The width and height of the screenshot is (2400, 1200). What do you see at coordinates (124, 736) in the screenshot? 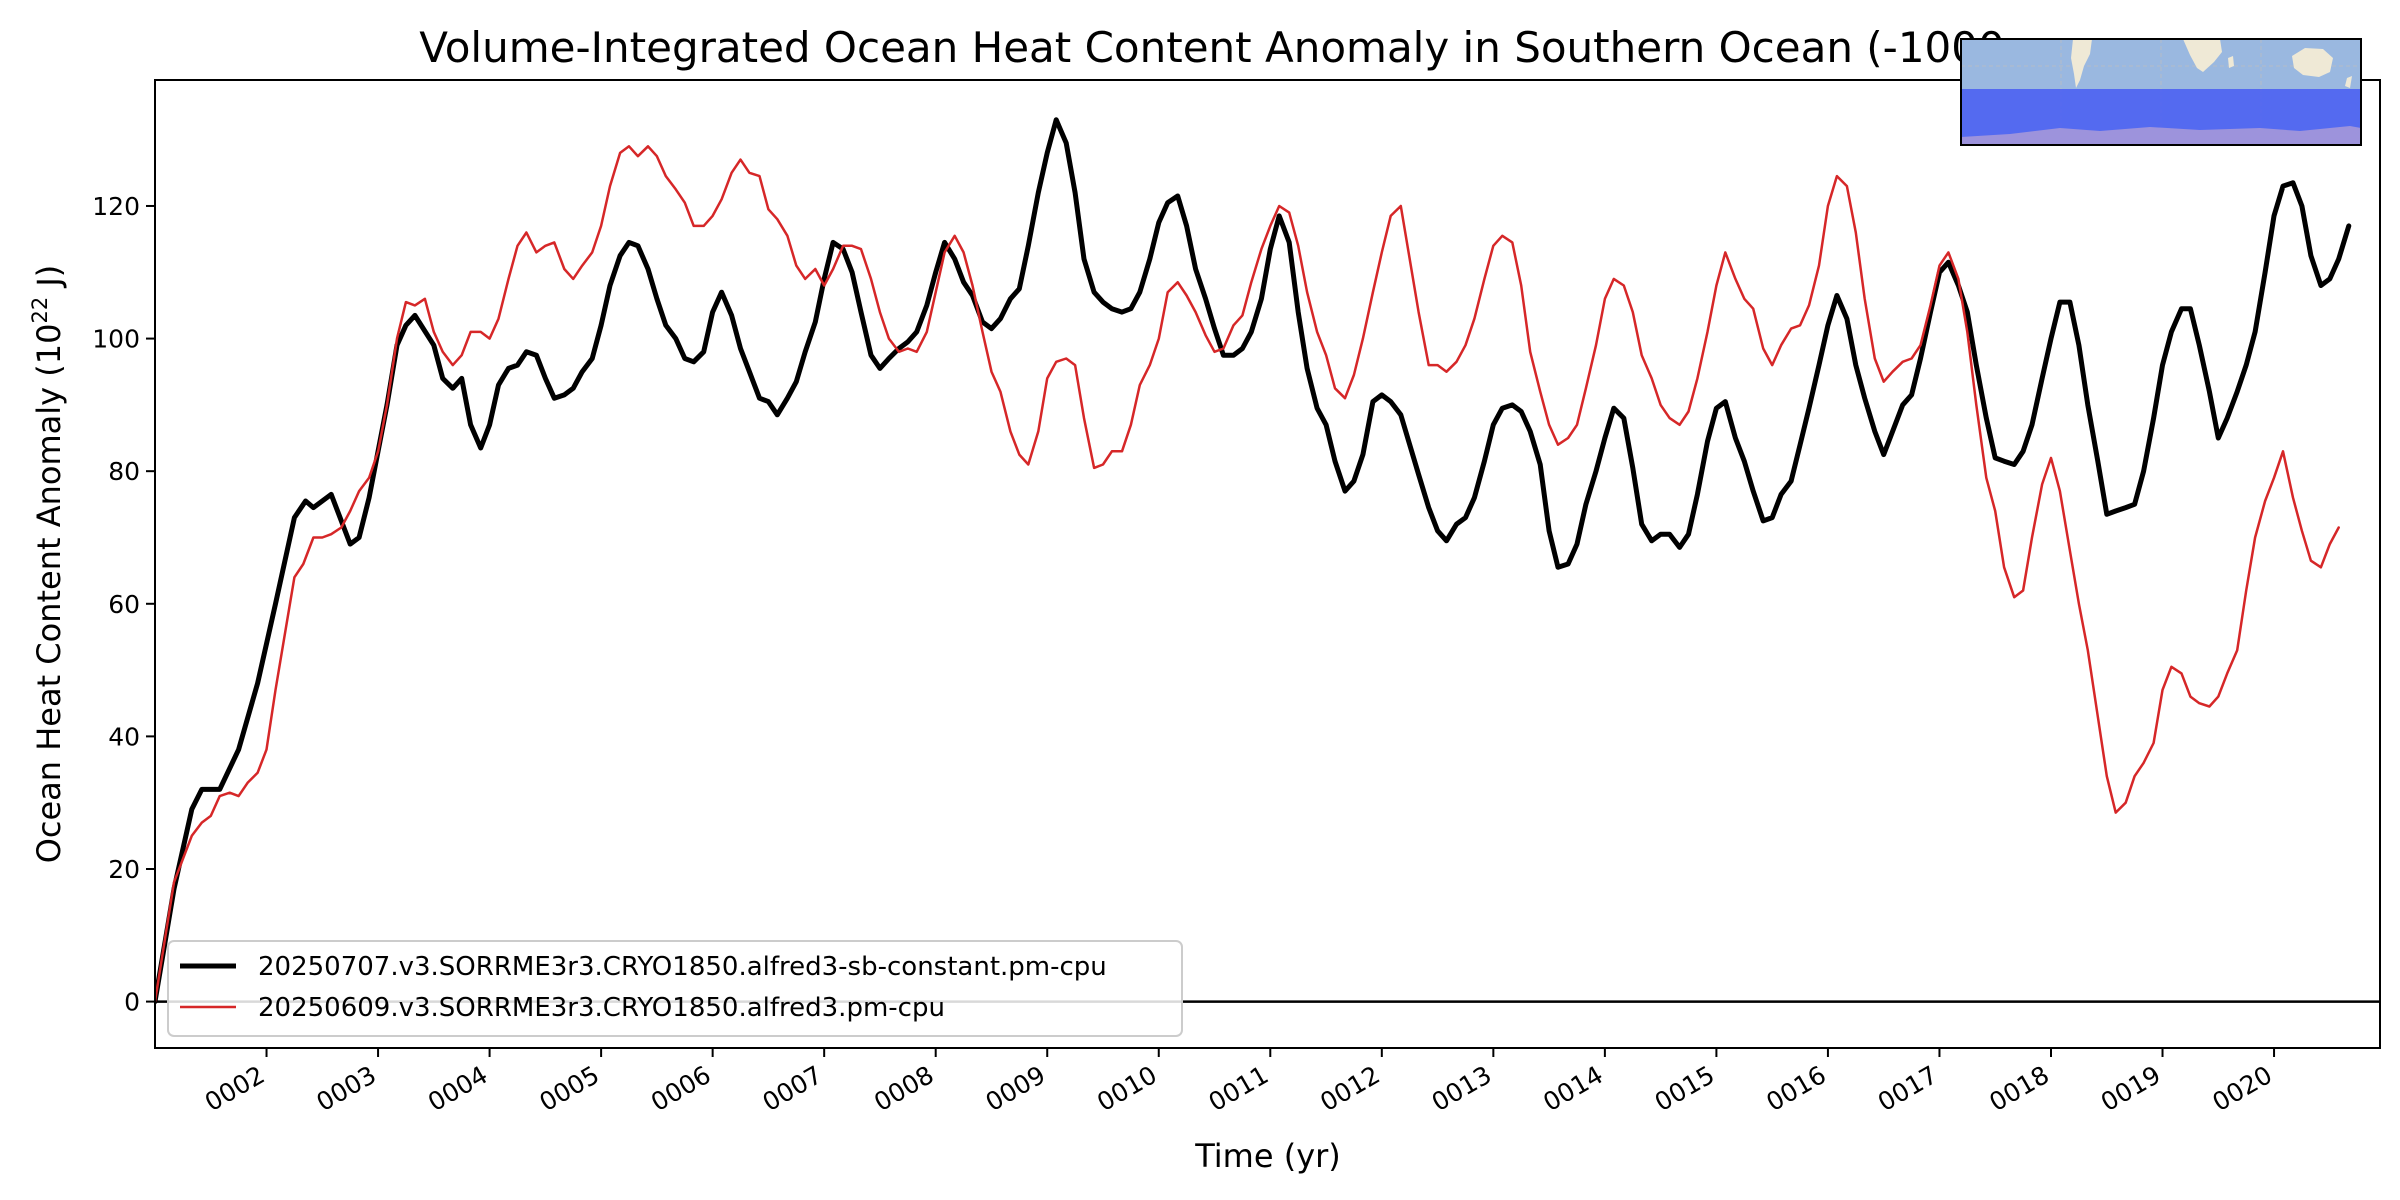
I see `y-tick-label: 40` at bounding box center [124, 736].